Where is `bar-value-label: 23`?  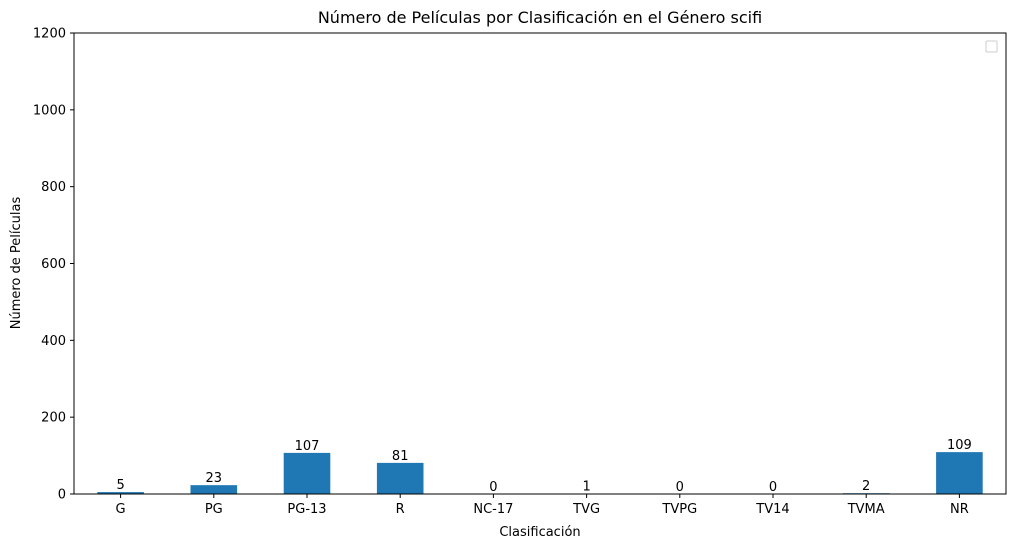 bar-value-label: 23 is located at coordinates (214, 478).